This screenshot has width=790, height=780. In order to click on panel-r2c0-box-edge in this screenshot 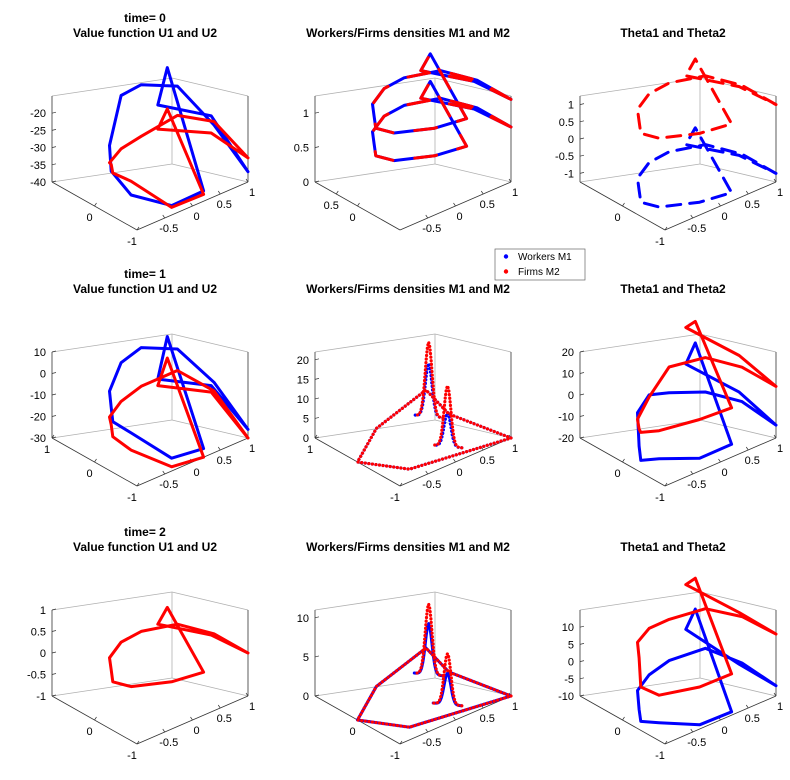, I will do `click(210, 601)`.